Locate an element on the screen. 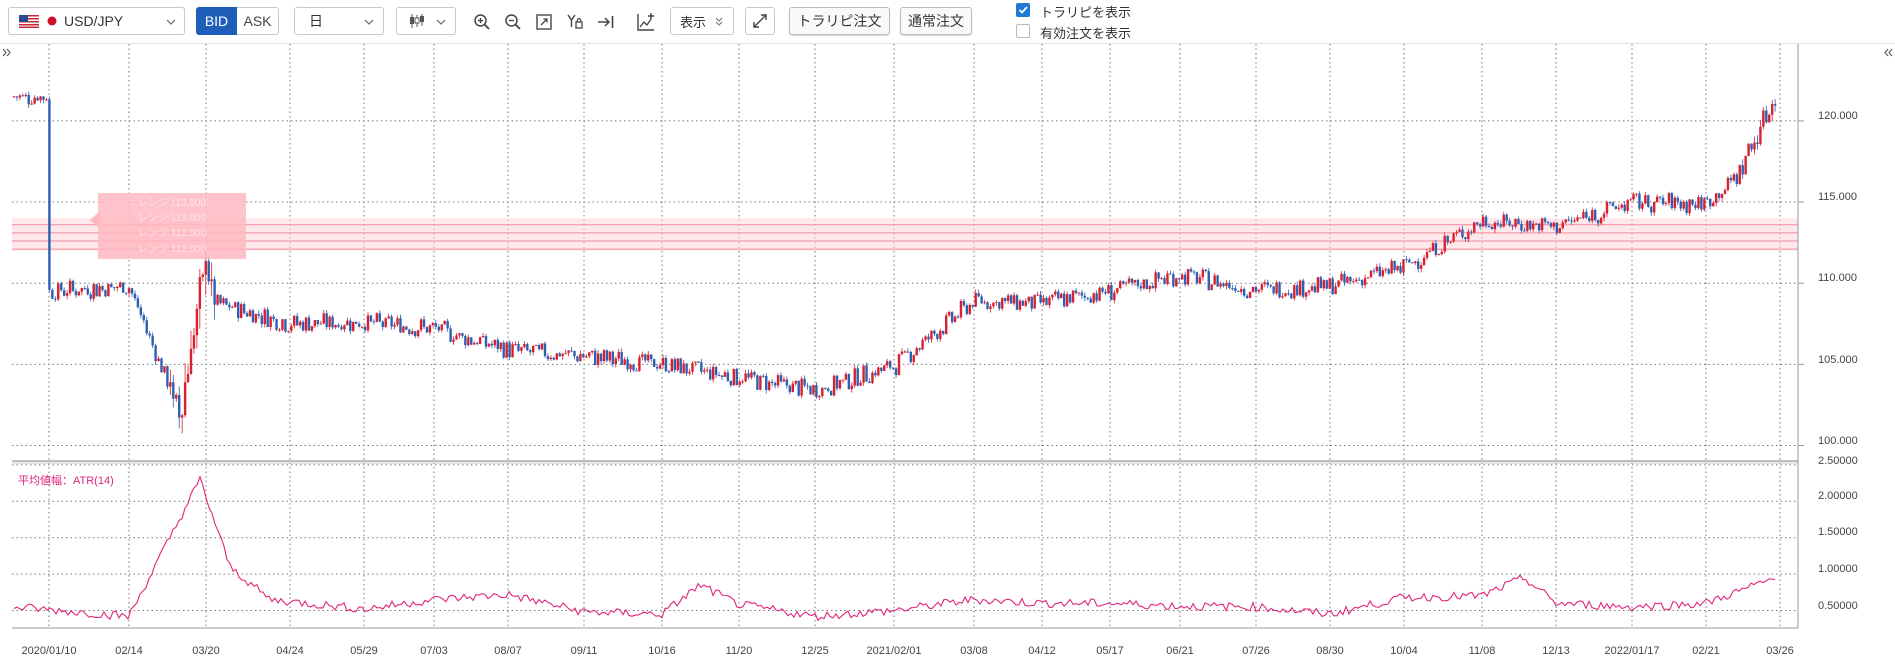 This screenshot has height=664, width=1895. display-menu: 表示 is located at coordinates (702, 21).